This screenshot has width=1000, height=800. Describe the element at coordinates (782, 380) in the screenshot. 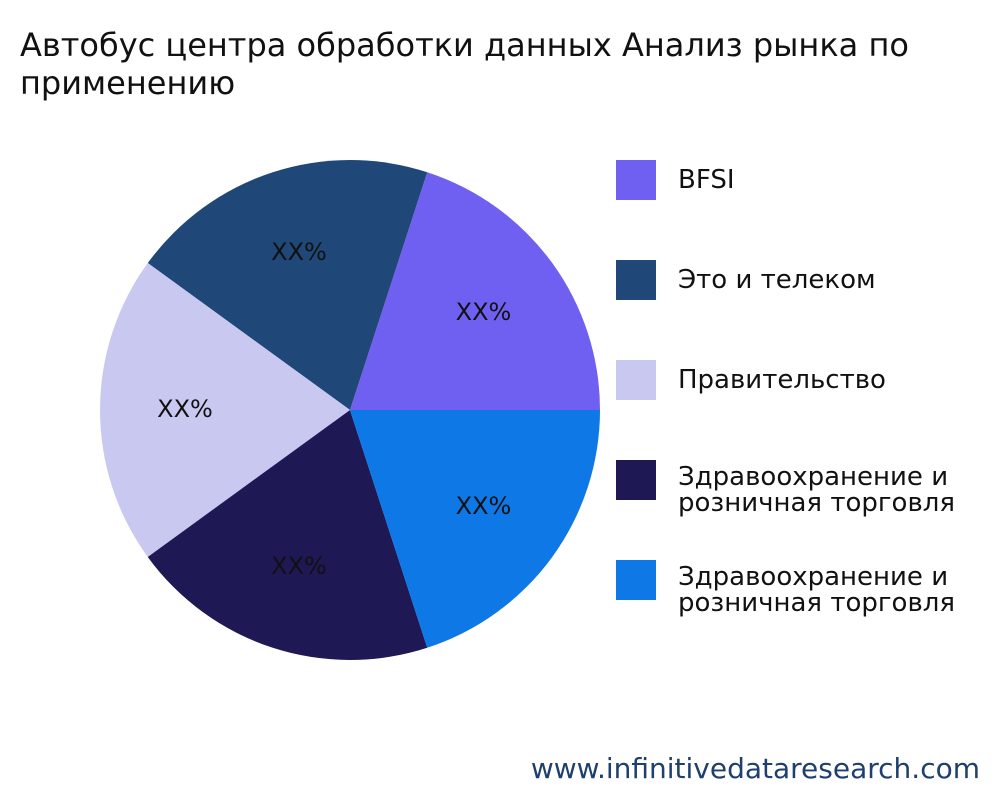

I see `legend-label-3: Правительство` at that location.